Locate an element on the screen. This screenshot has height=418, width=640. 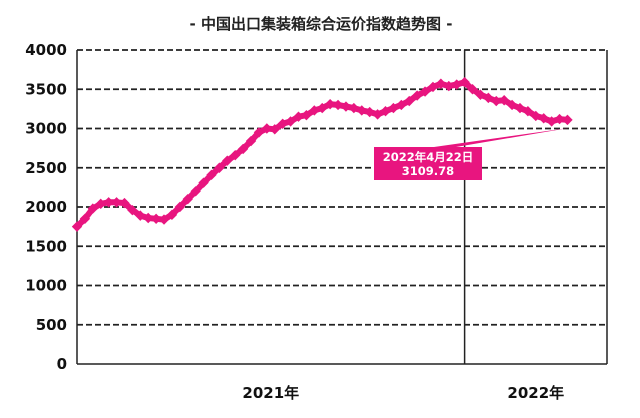
y-tick-label: 1000 is located at coordinates (46, 286).